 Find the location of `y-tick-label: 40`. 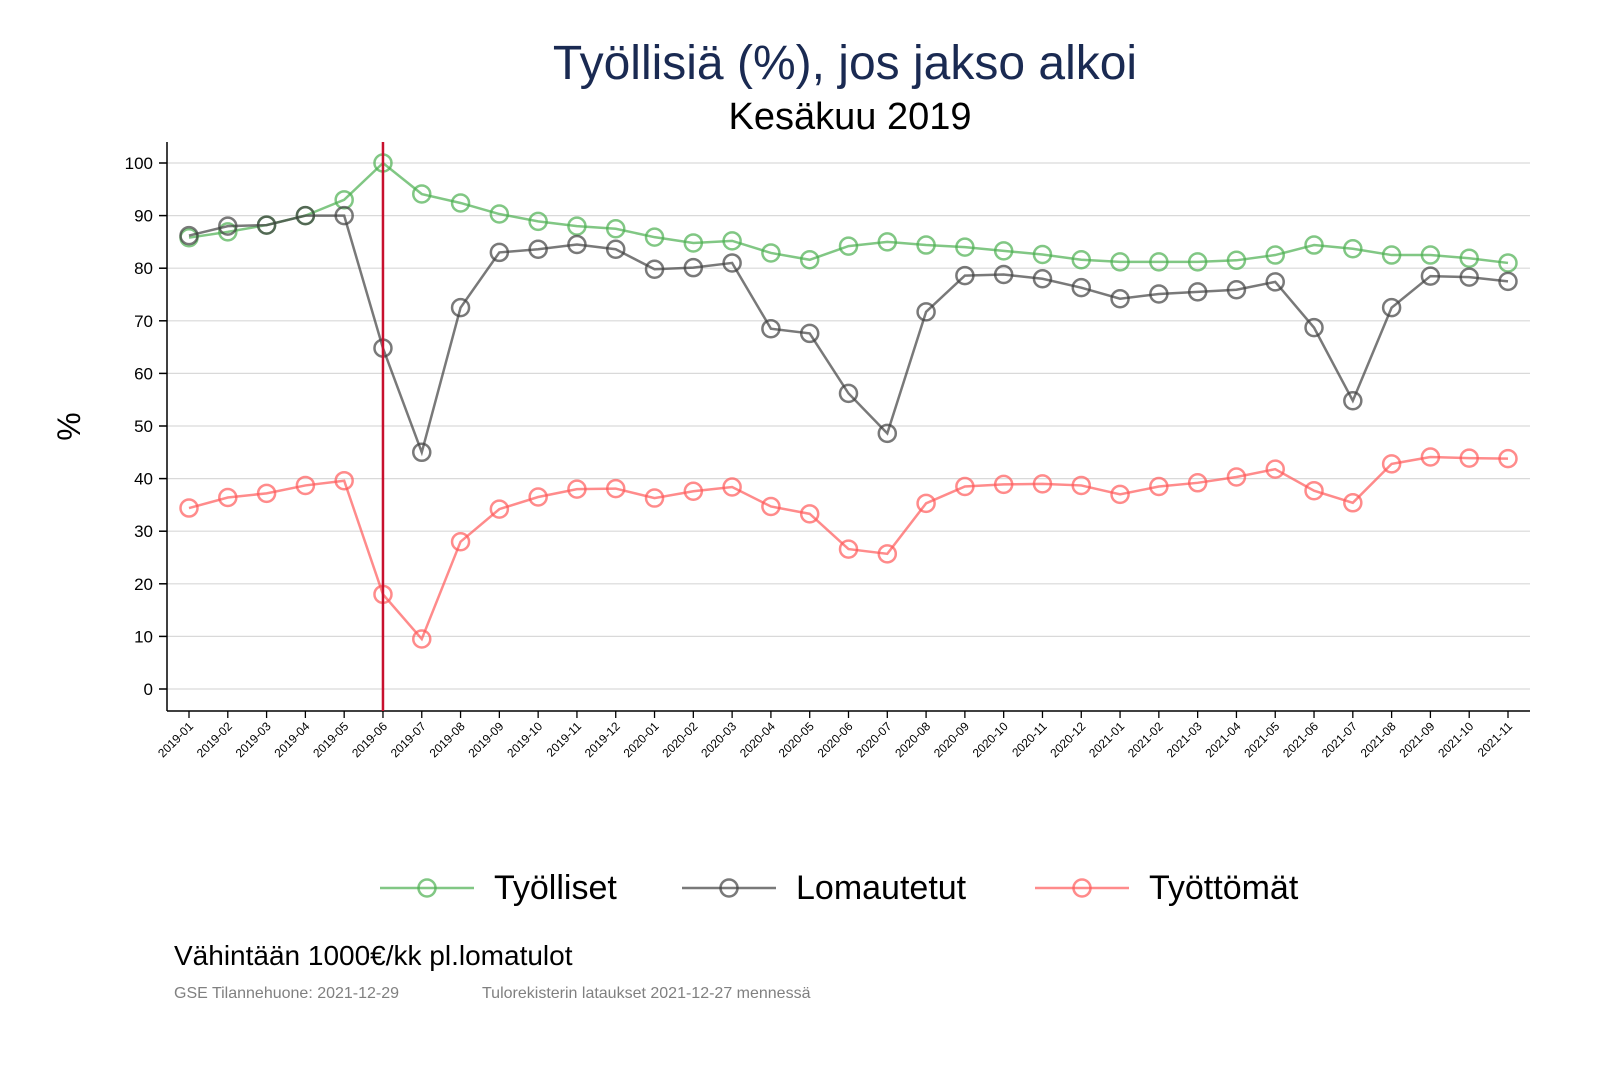

y-tick-label: 40 is located at coordinates (143, 479).